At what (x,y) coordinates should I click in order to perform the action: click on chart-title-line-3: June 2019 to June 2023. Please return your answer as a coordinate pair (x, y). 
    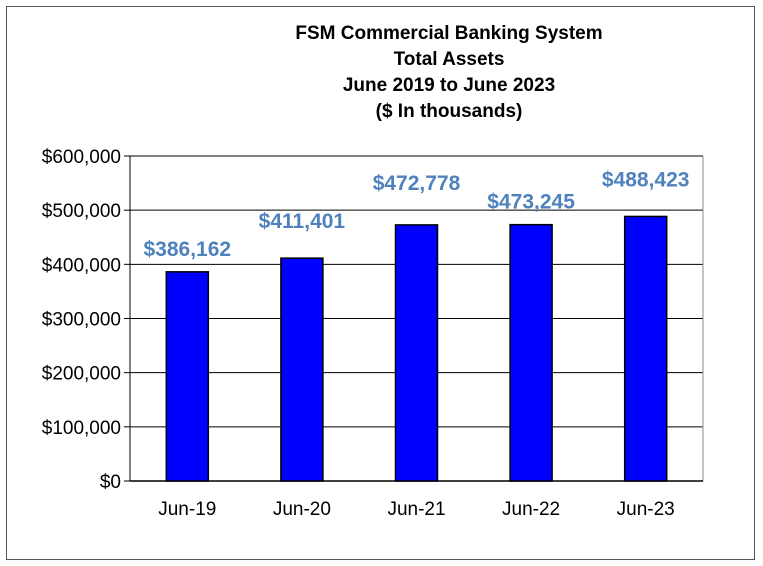
    Looking at the image, I should click on (449, 85).